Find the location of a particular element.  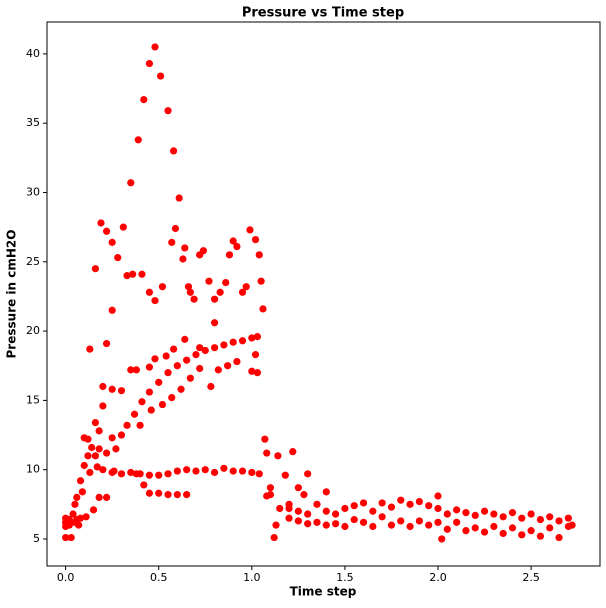

x-tick-label: 0.5 is located at coordinates (159, 577).